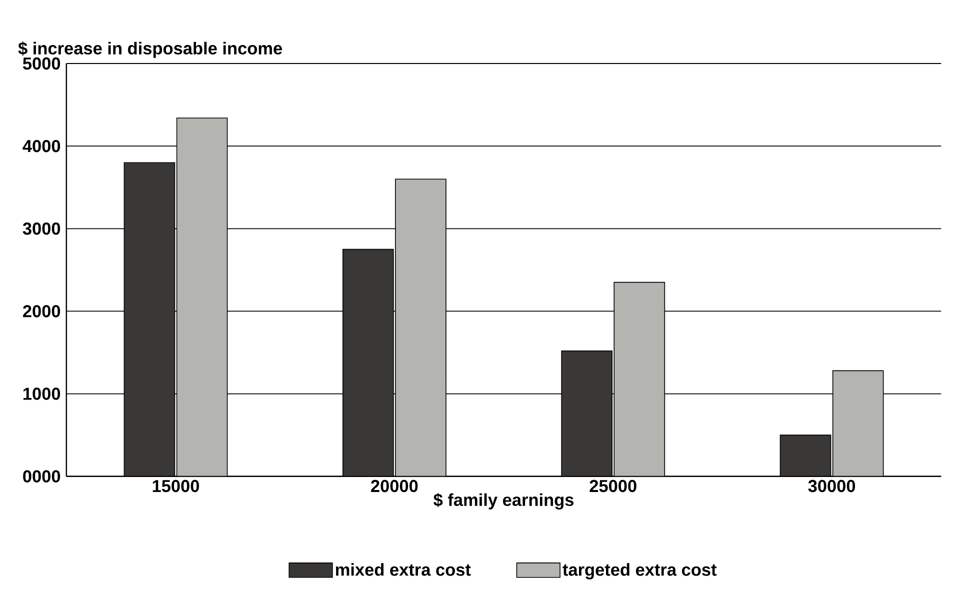 Image resolution: width=970 pixels, height=606 pixels. Describe the element at coordinates (150, 49) in the screenshot. I see `y-axis-title: $ increase in disposable income` at that location.